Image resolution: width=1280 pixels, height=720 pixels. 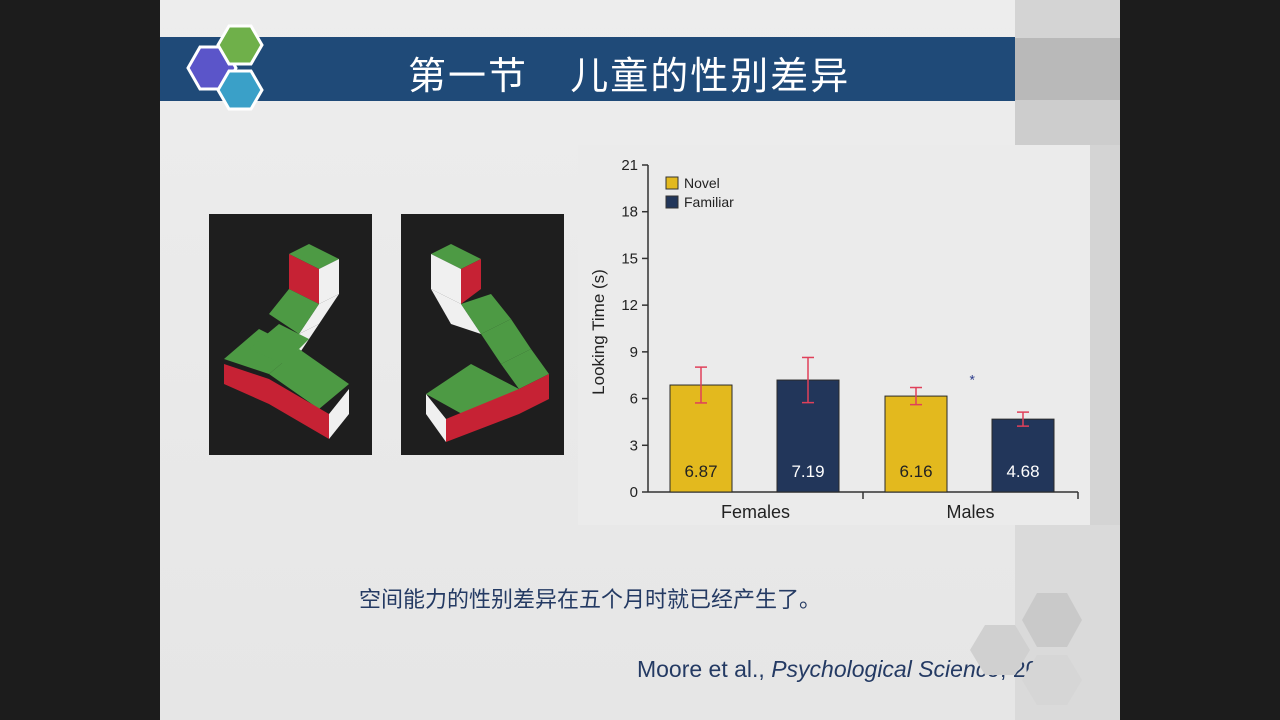 I want to click on x-category-label: Males, so click(x=970, y=512).